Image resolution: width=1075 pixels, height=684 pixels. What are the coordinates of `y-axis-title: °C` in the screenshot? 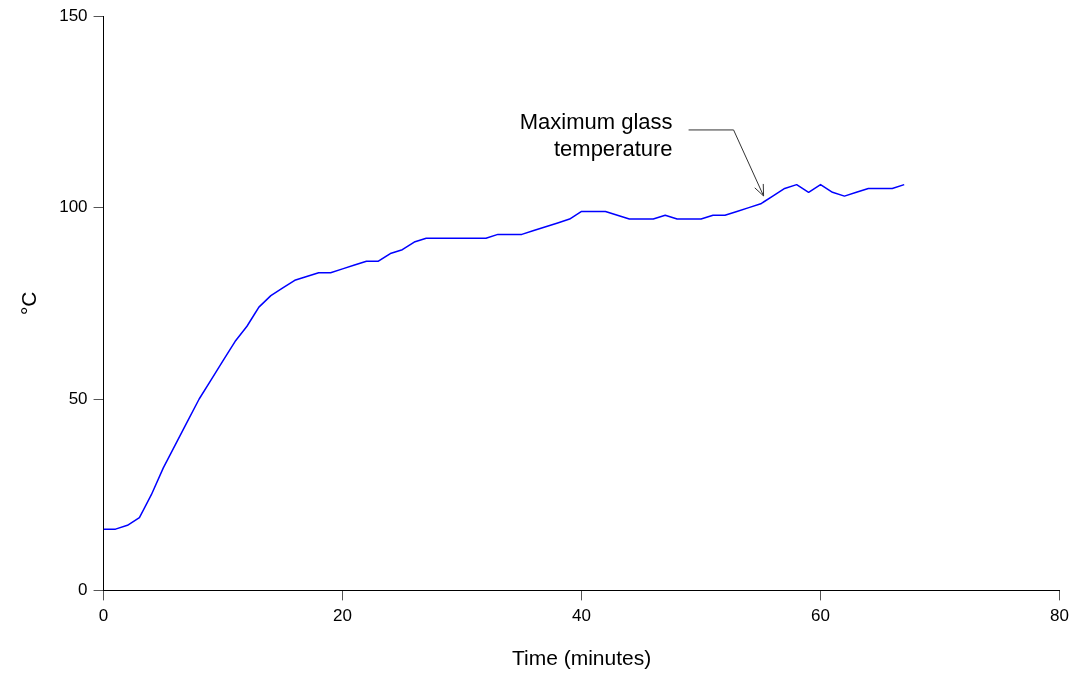 It's located at (29, 303).